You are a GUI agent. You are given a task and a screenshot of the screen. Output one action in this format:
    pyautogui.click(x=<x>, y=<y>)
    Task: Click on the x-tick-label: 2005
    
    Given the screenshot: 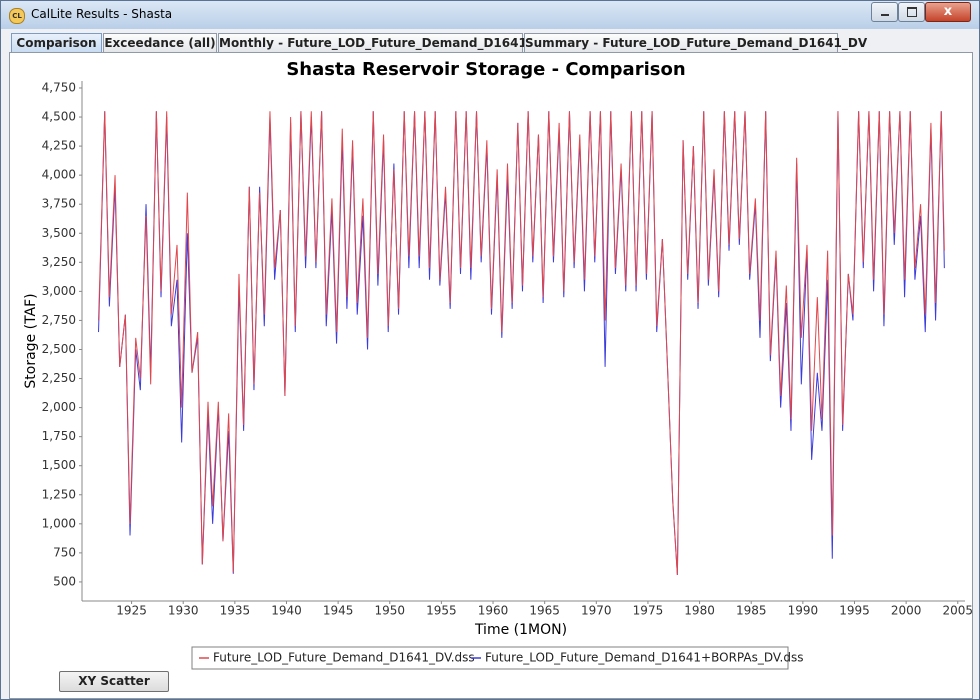 What is the action you would take?
    pyautogui.click(x=957, y=611)
    